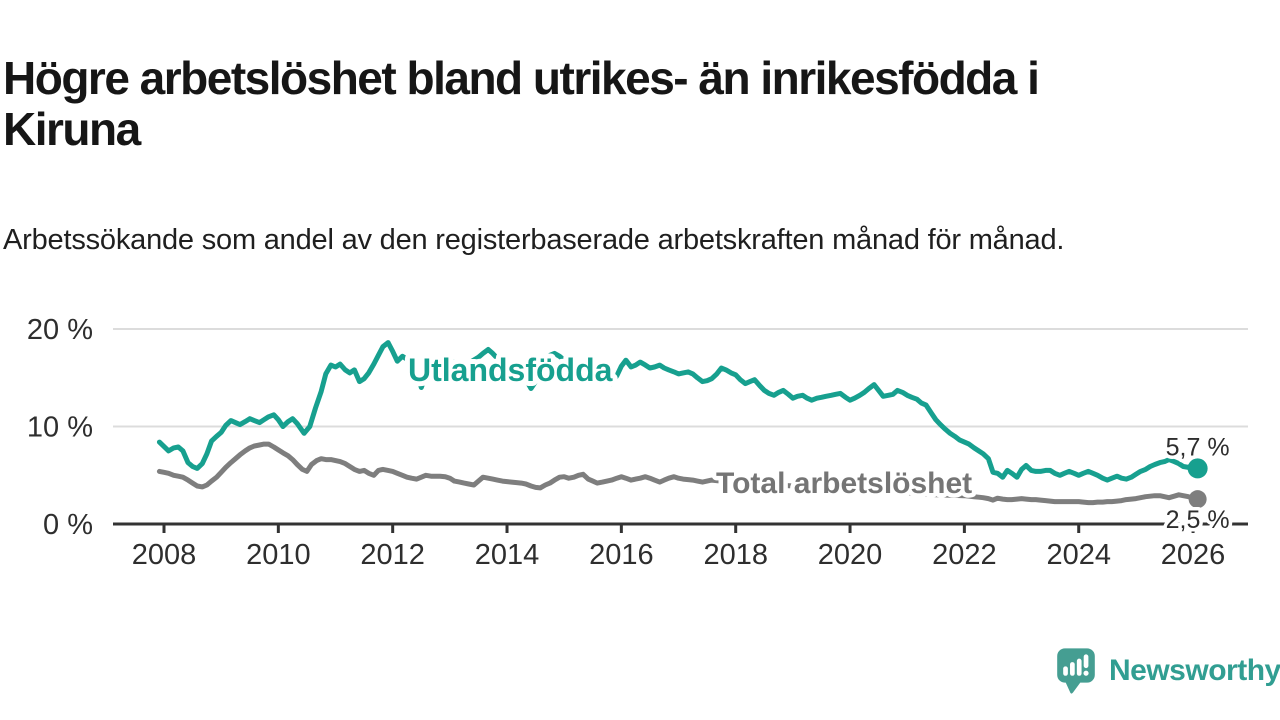  Describe the element at coordinates (1078, 555) in the screenshot. I see `x-tick-label: 2024` at that location.